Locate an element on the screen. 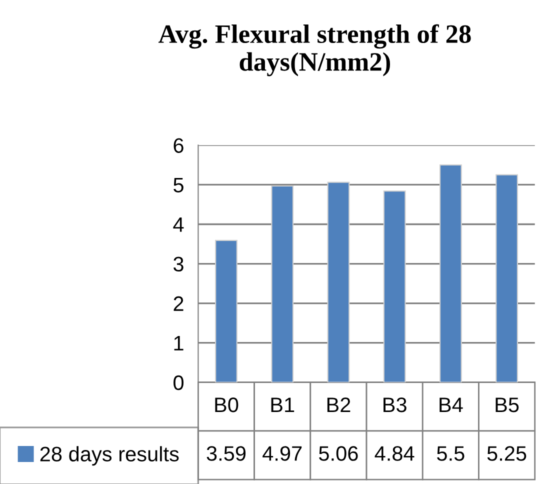  data-label: 5.5 is located at coordinates (450, 453).